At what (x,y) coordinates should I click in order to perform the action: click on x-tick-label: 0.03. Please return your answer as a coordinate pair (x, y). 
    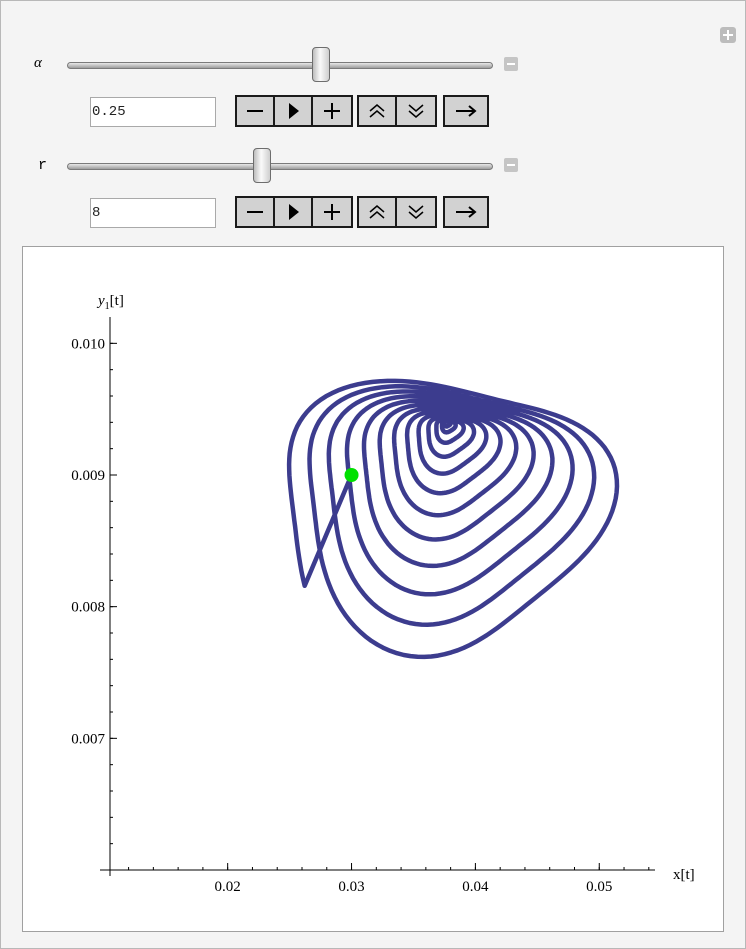
    Looking at the image, I should click on (351, 887).